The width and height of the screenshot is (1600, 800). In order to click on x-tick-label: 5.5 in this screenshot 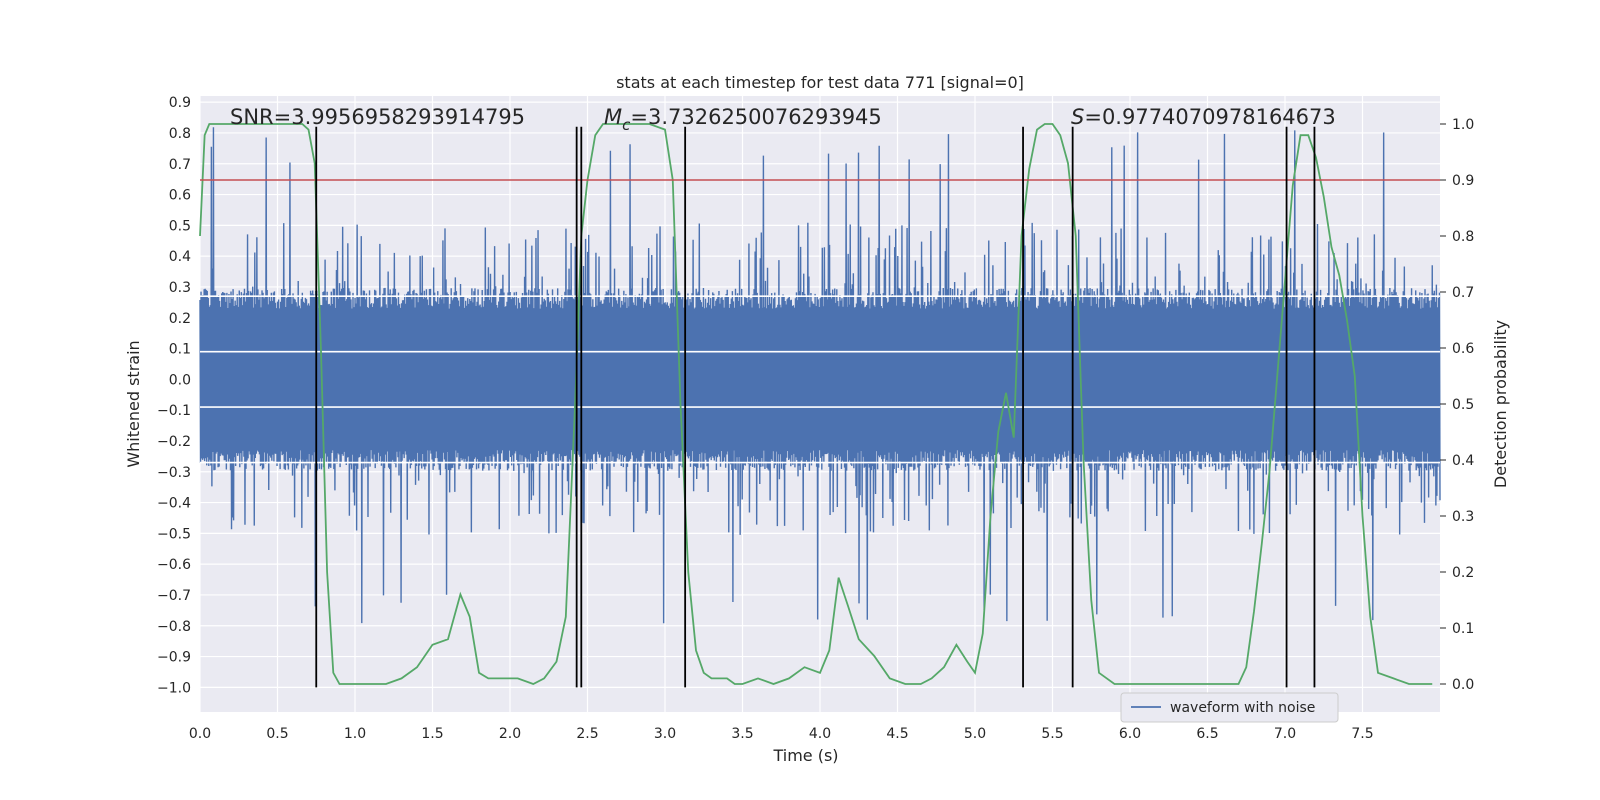, I will do `click(1052, 734)`.